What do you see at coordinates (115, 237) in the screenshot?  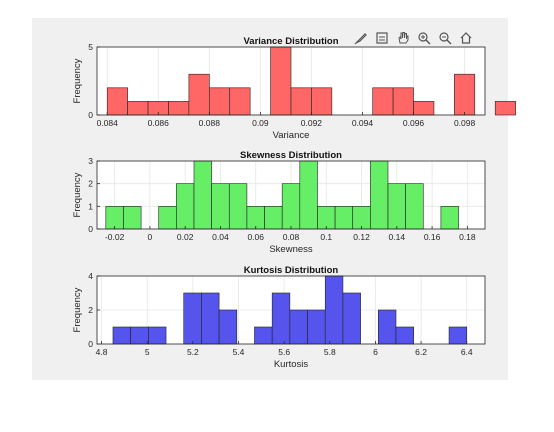 I see `x-tick-label: -0.02` at bounding box center [115, 237].